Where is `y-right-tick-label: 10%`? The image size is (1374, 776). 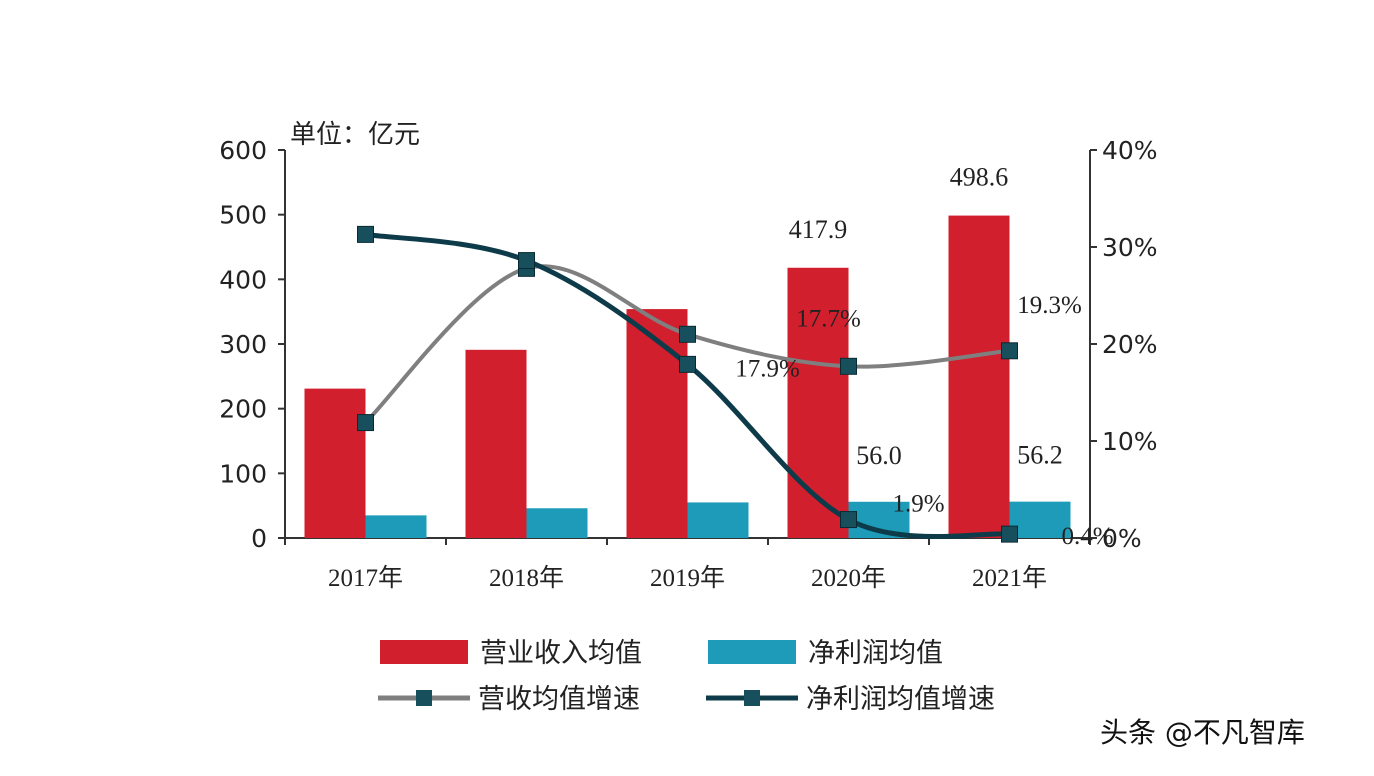
y-right-tick-label: 10% is located at coordinates (1130, 441).